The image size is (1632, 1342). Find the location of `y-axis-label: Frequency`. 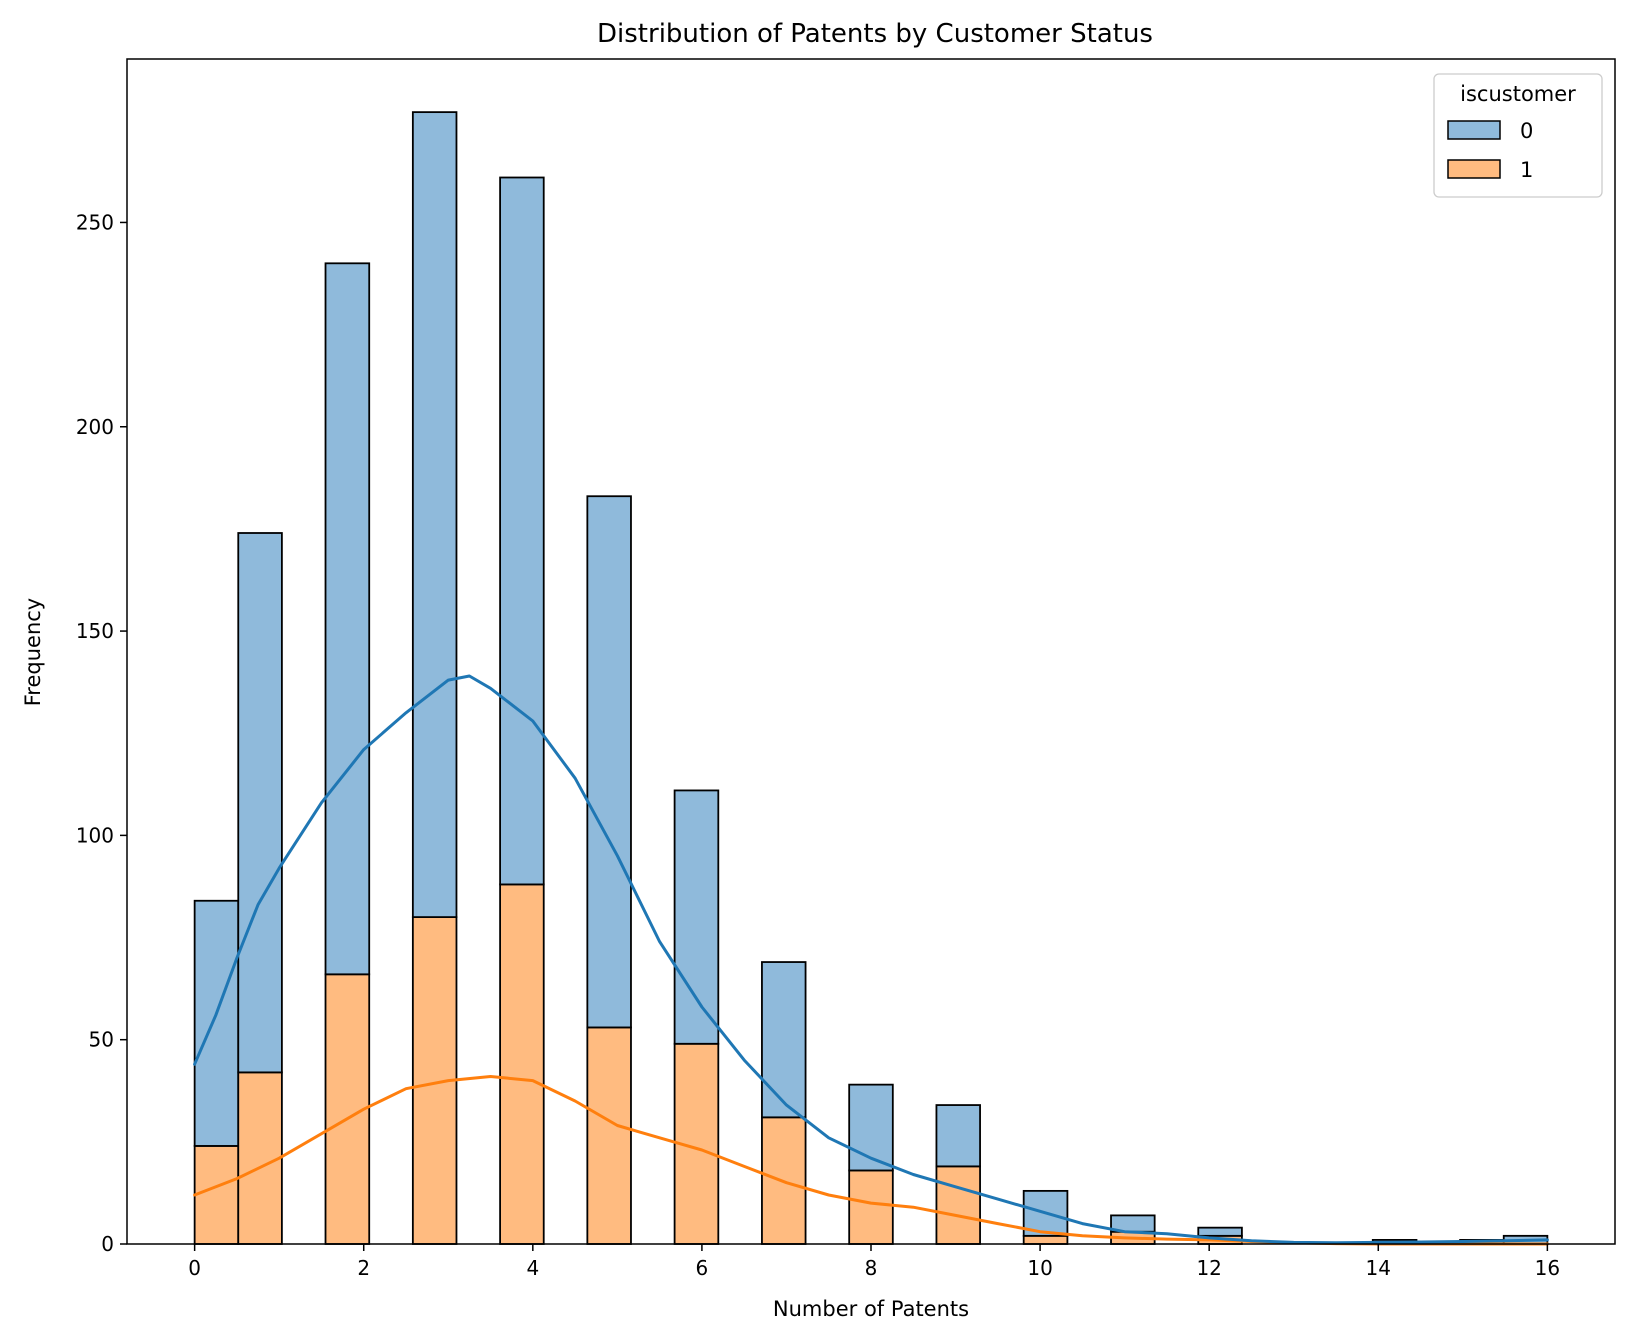

y-axis-label: Frequency is located at coordinates (33, 652).